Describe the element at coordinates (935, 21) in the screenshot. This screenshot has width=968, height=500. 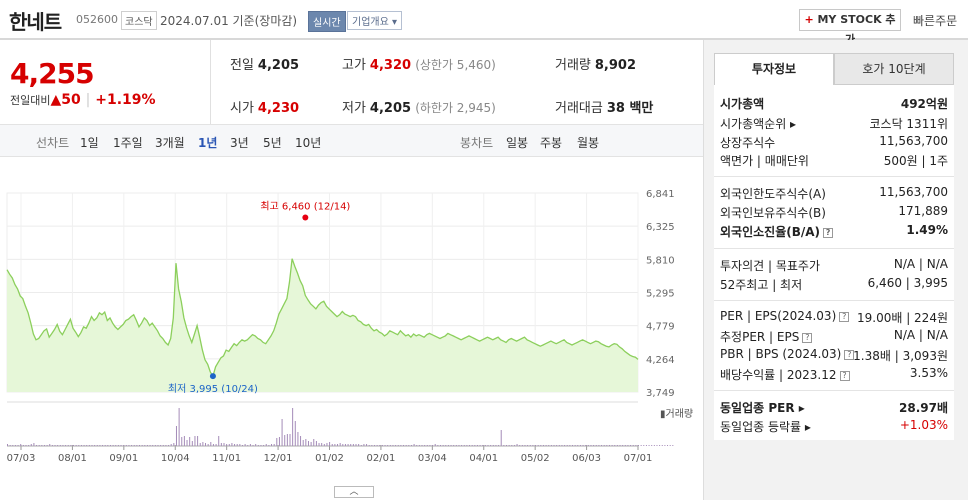
I see `quick-order-link: 빠른주문` at that location.